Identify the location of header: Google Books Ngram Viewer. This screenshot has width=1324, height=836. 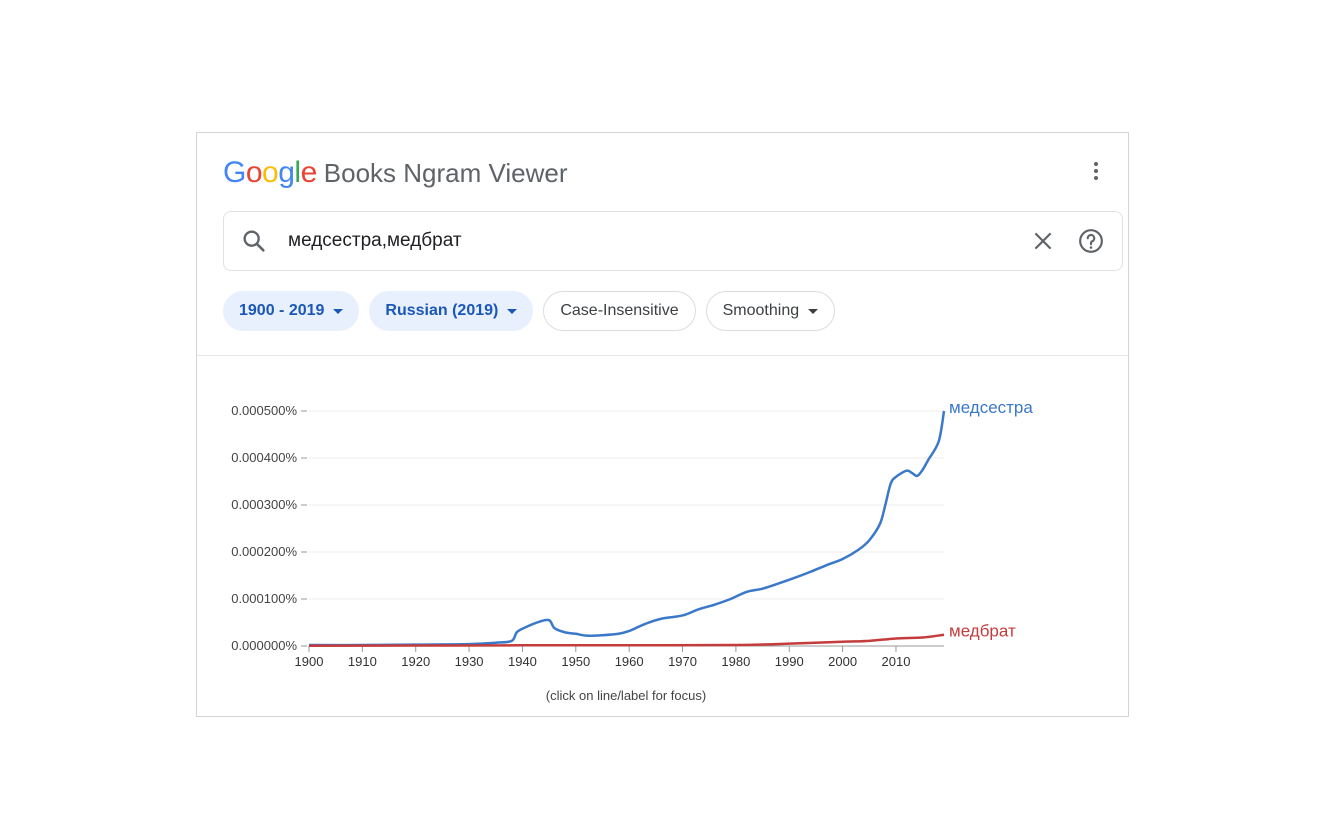
(395, 173).